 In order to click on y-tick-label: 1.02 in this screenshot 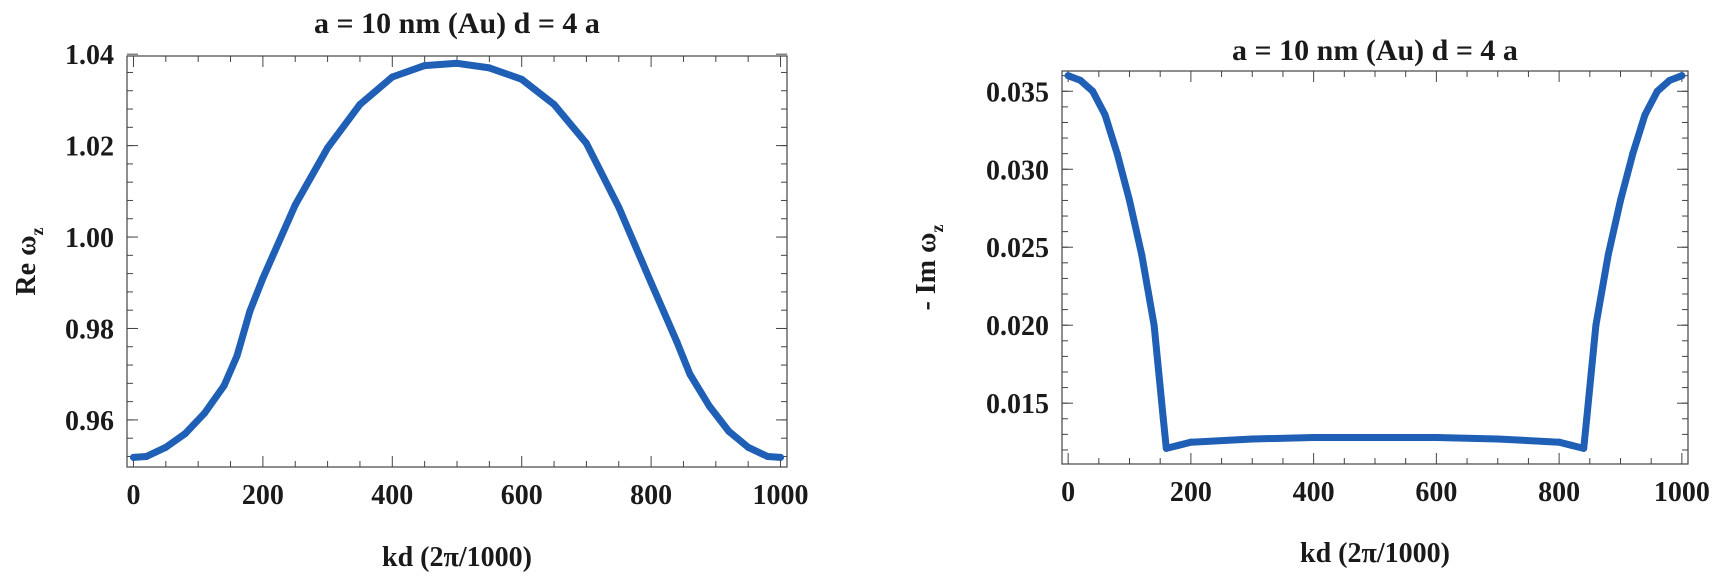, I will do `click(89, 147)`.